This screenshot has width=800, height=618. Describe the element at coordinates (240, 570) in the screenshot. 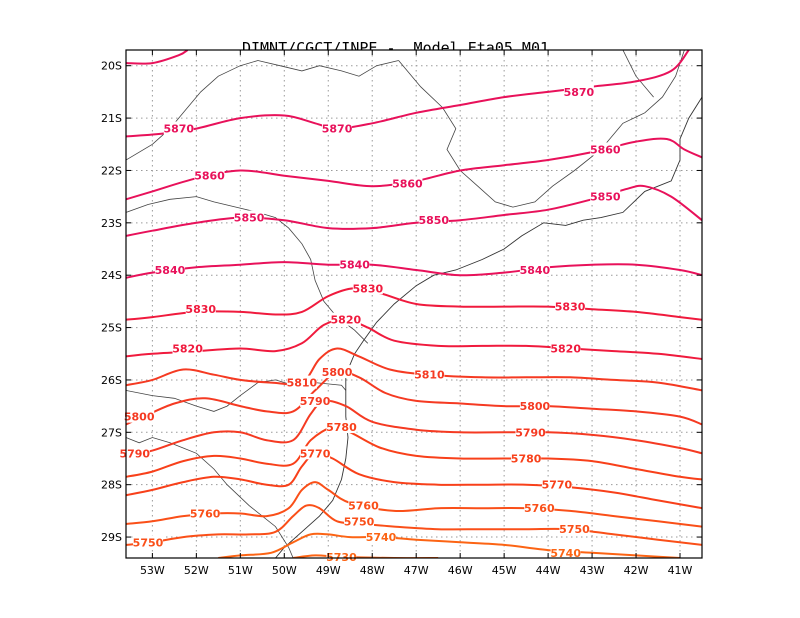

I see `lon-tick-label: 51W` at that location.